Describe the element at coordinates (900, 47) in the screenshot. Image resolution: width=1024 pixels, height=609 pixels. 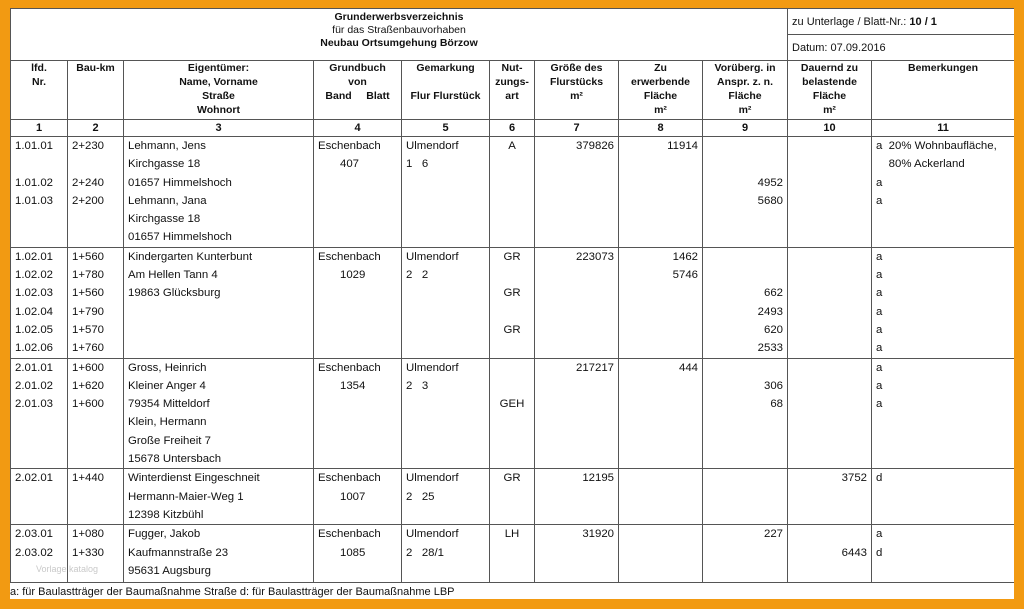
I see `datum-cell: Datum: 07.09.2016` at that location.